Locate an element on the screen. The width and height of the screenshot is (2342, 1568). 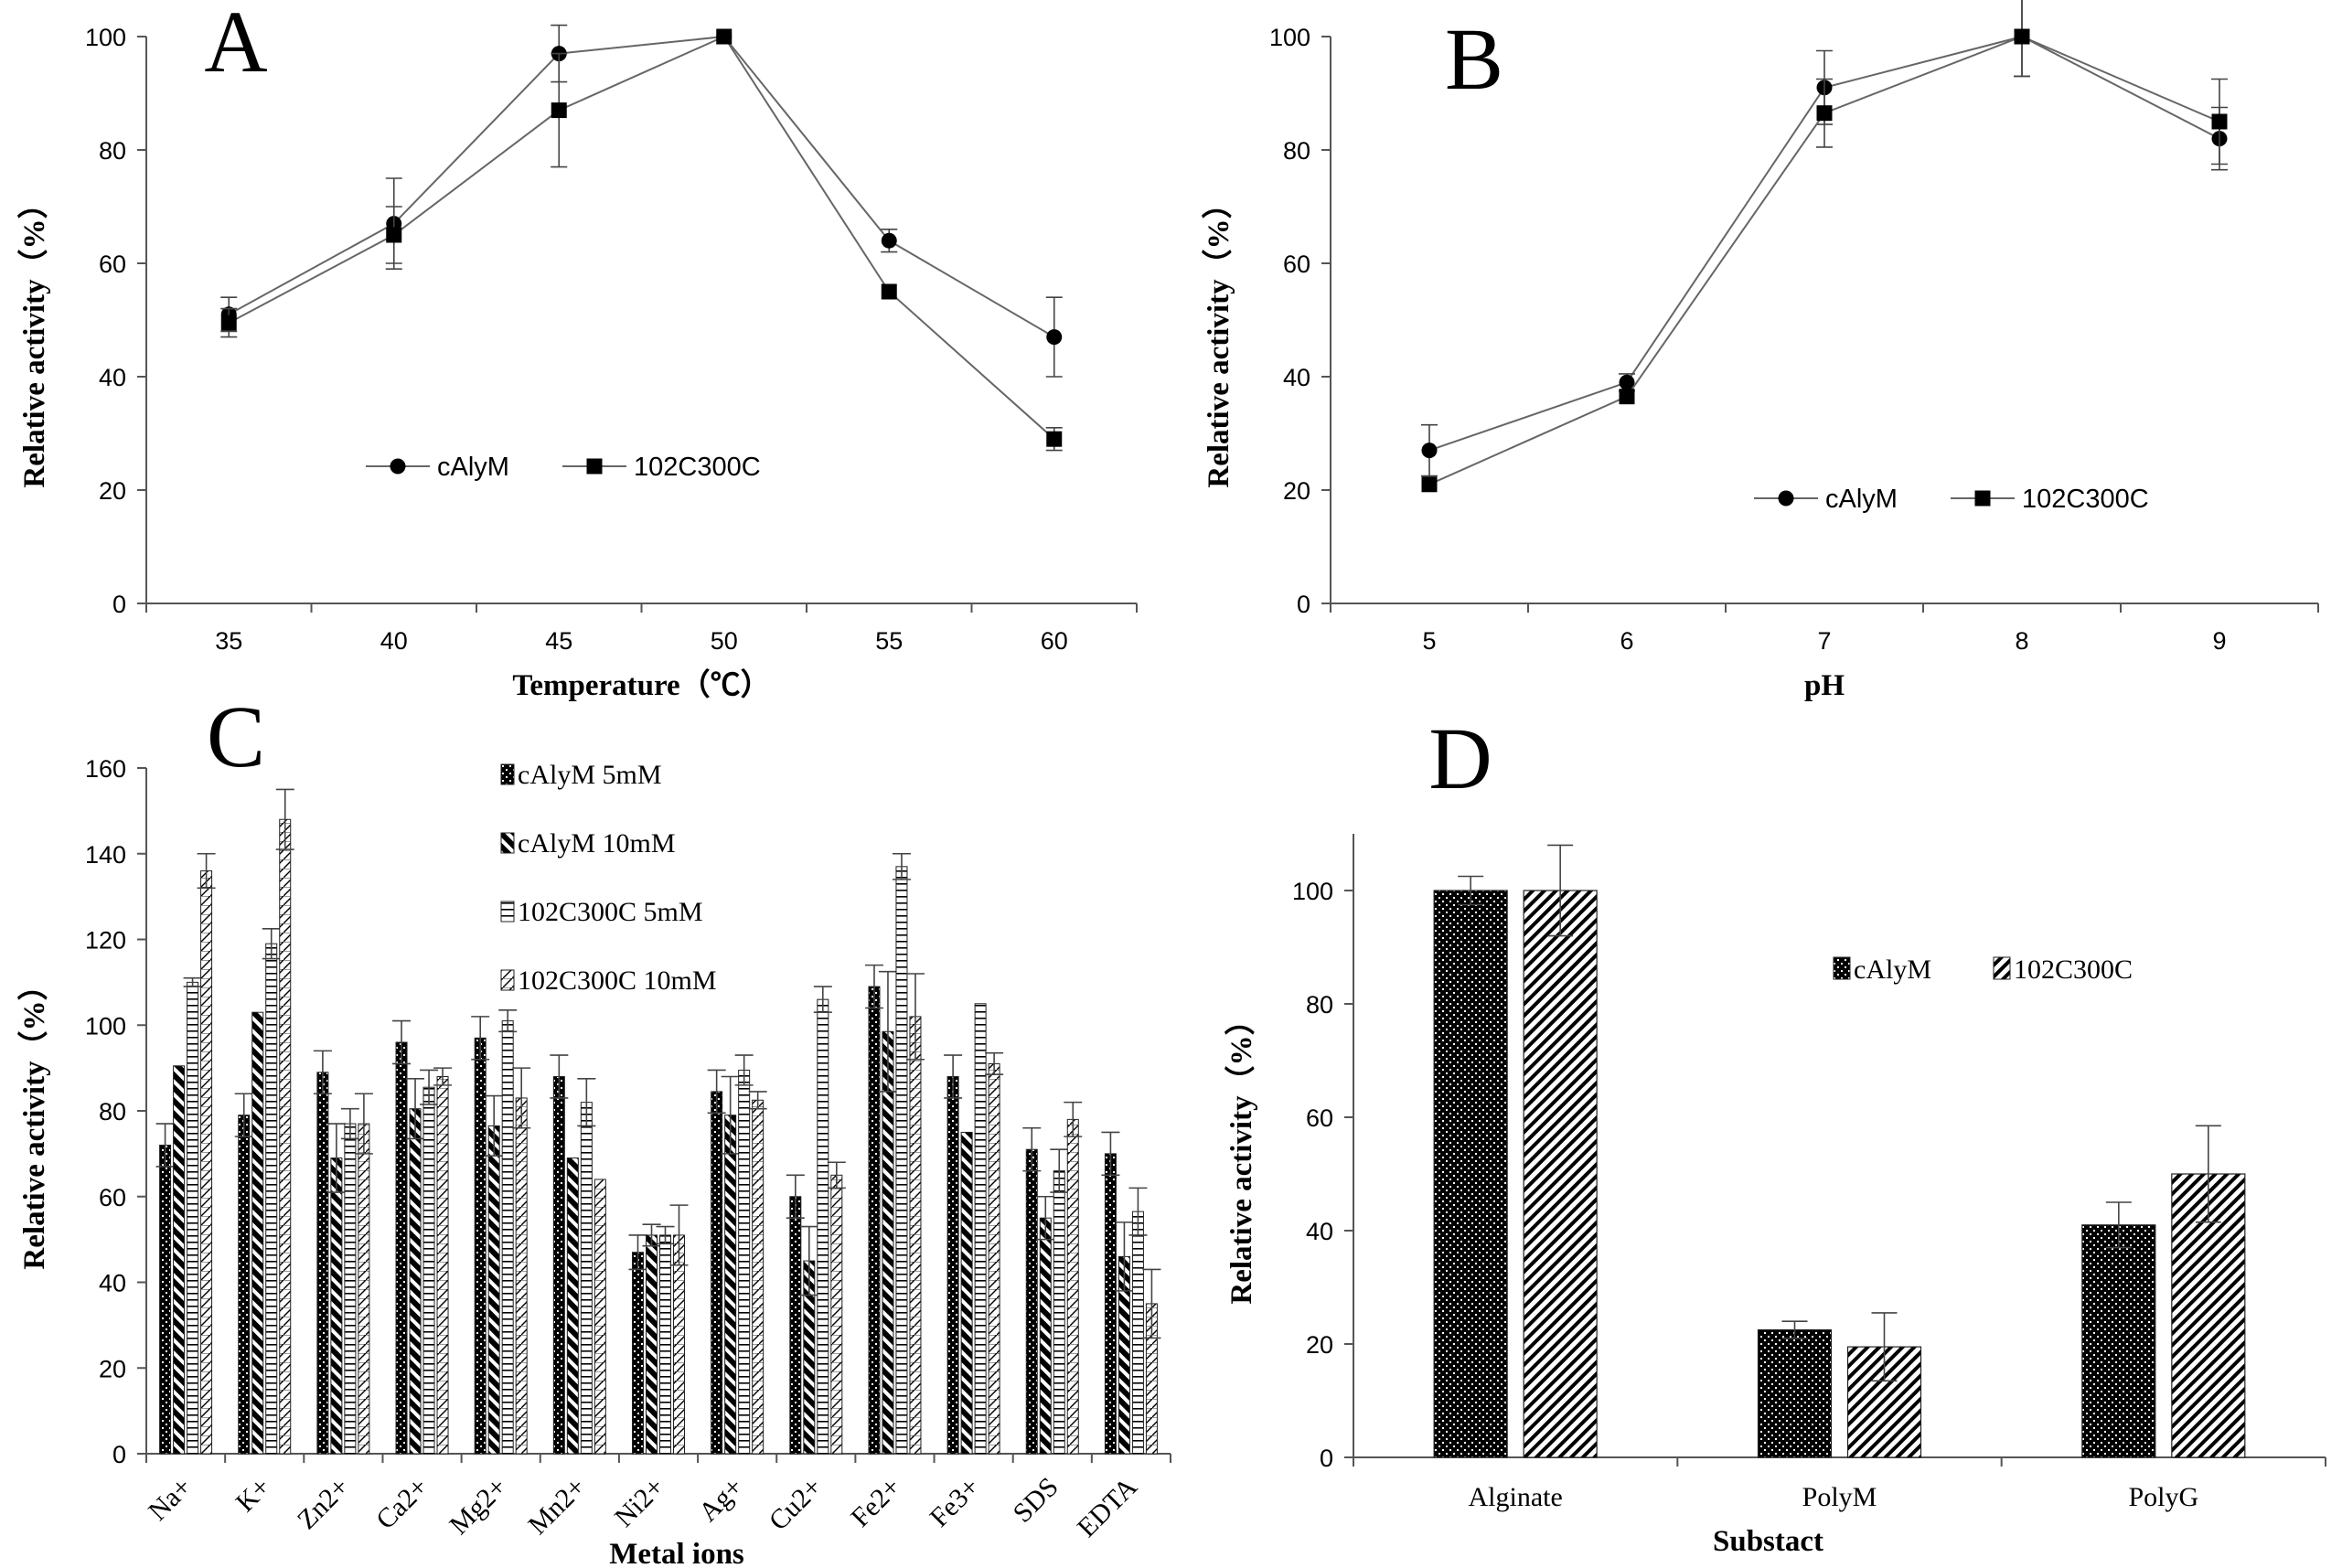
a-panel-letter: A is located at coordinates (236, 45).